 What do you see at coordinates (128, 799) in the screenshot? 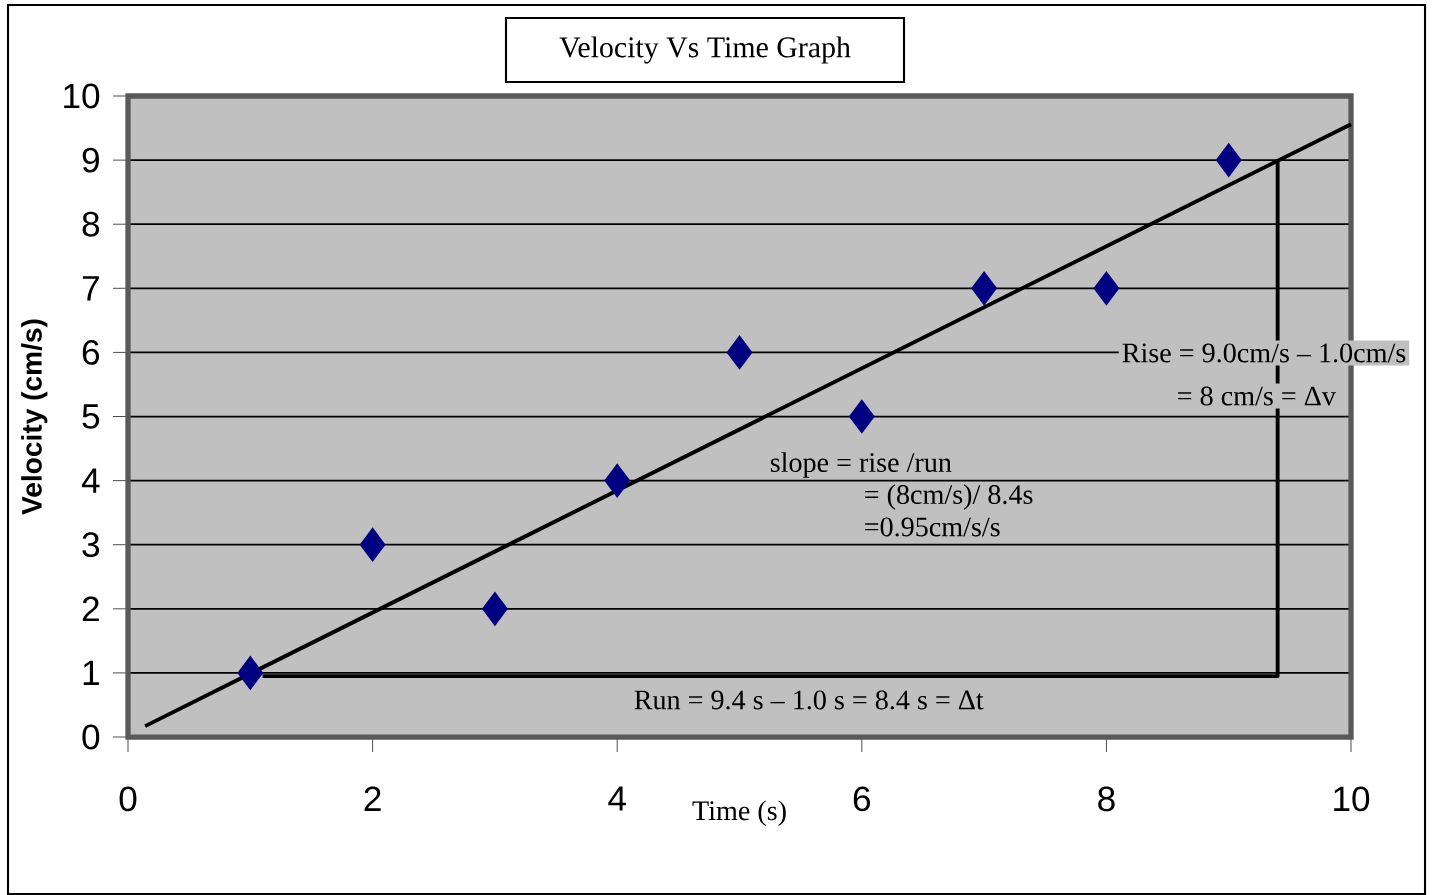
I see `x-tick-label: 0` at bounding box center [128, 799].